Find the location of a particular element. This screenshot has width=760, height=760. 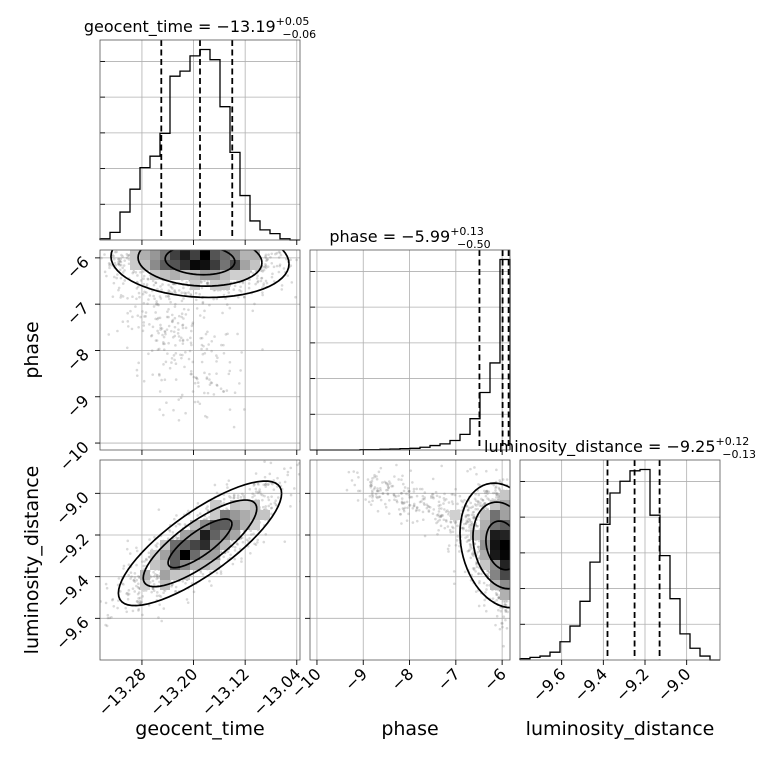

geocent-time-vs-phase-contours is located at coordinates (200, 274).